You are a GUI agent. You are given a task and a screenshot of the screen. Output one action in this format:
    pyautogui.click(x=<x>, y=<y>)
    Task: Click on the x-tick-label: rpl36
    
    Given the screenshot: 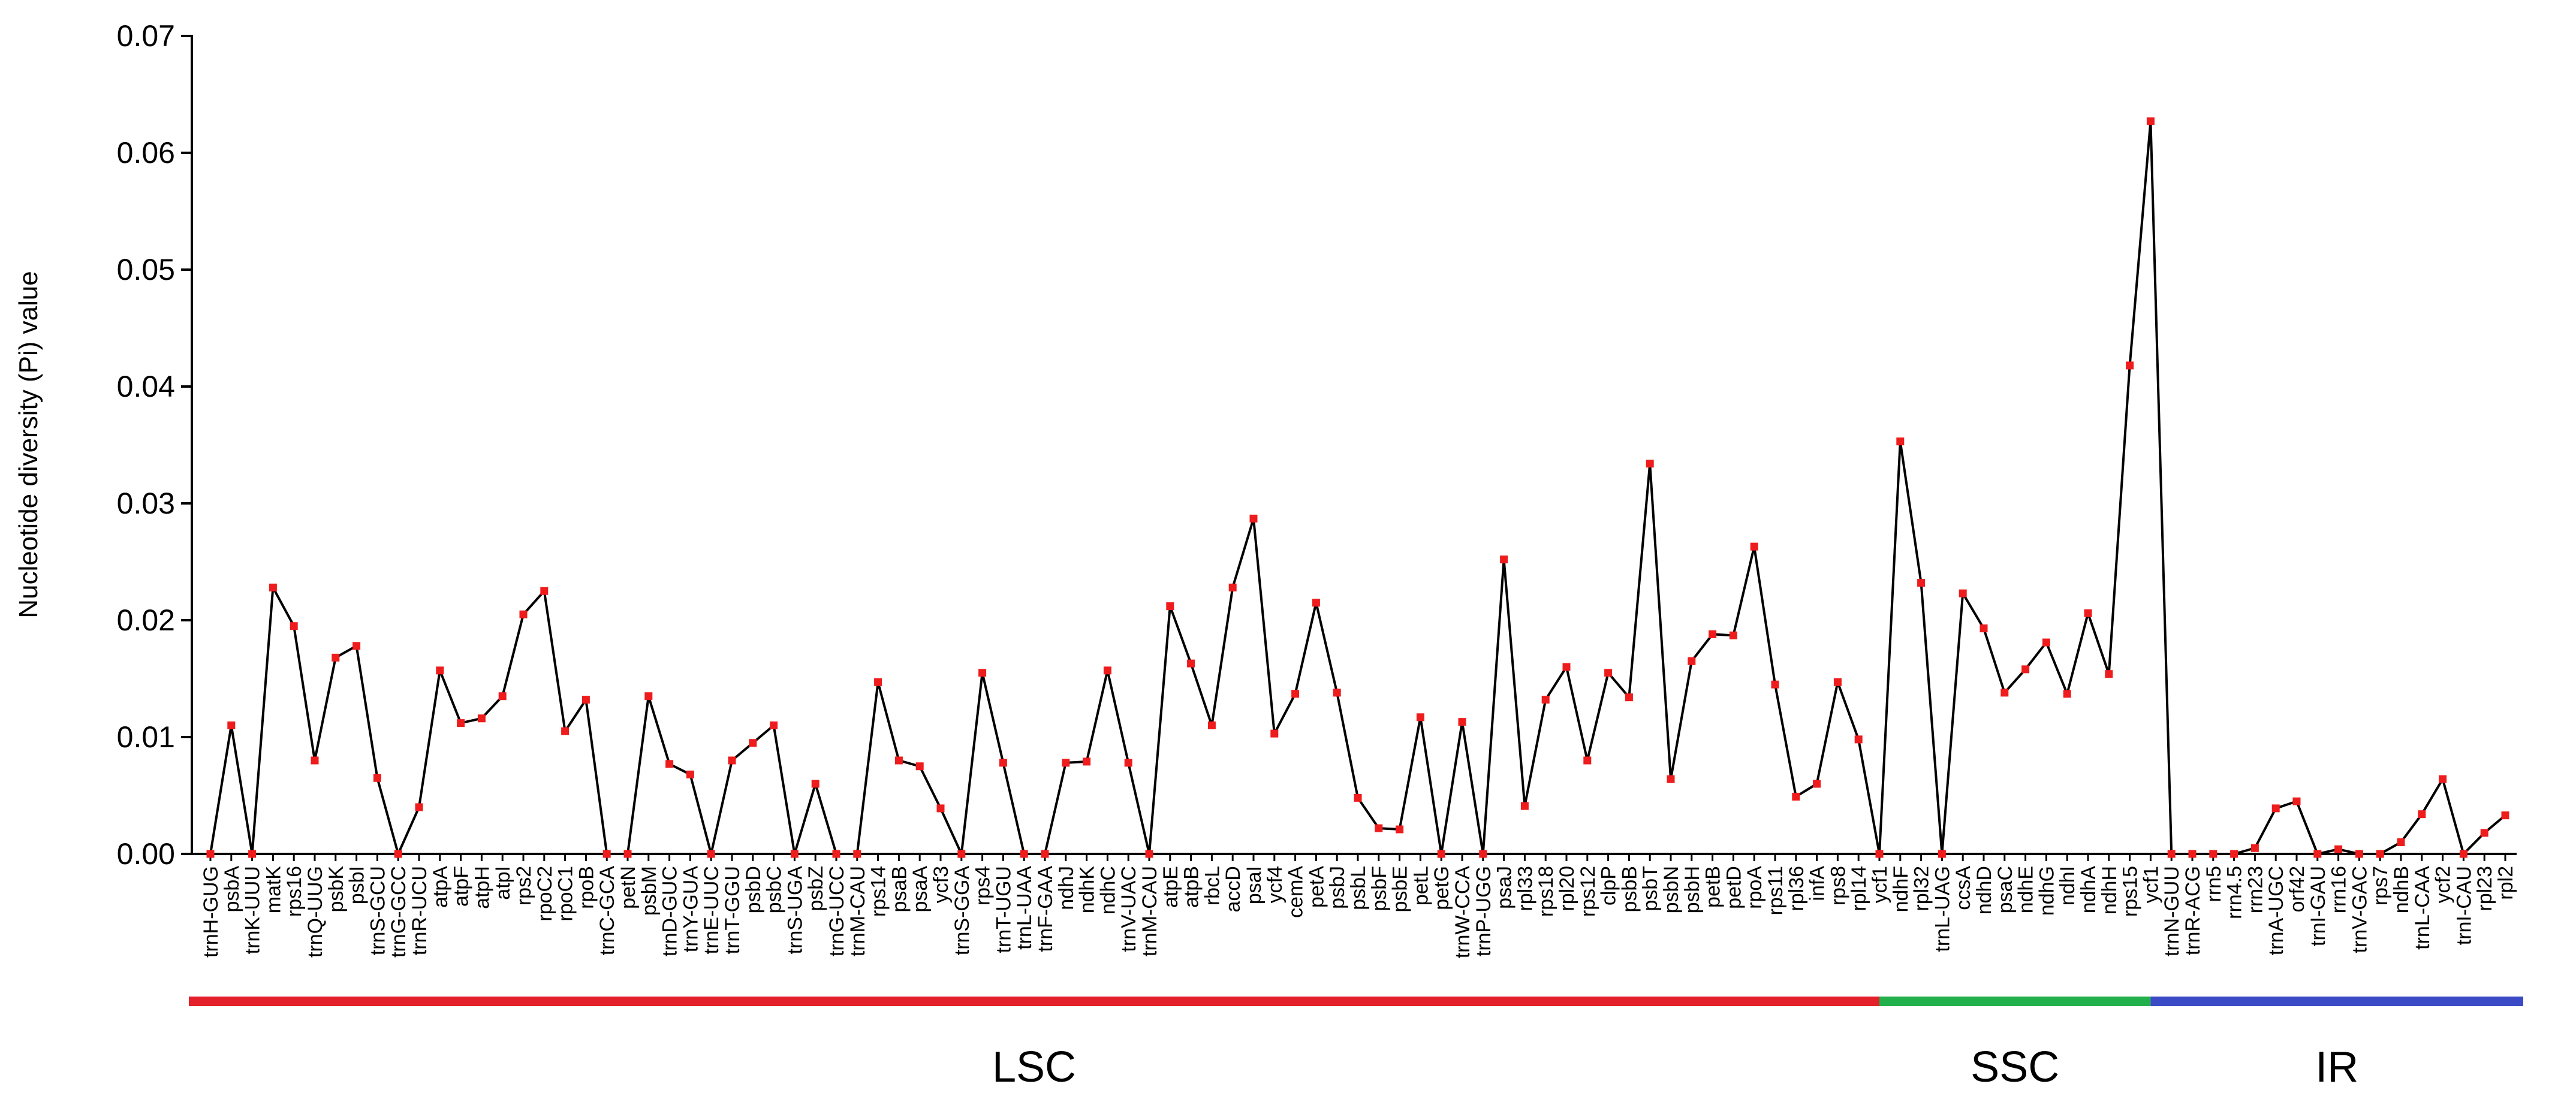 What is the action you would take?
    pyautogui.click(x=1797, y=888)
    